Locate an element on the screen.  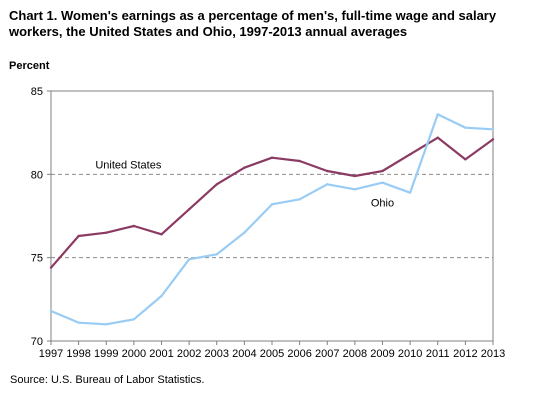
data-point-ohio-2007 is located at coordinates (327, 184).